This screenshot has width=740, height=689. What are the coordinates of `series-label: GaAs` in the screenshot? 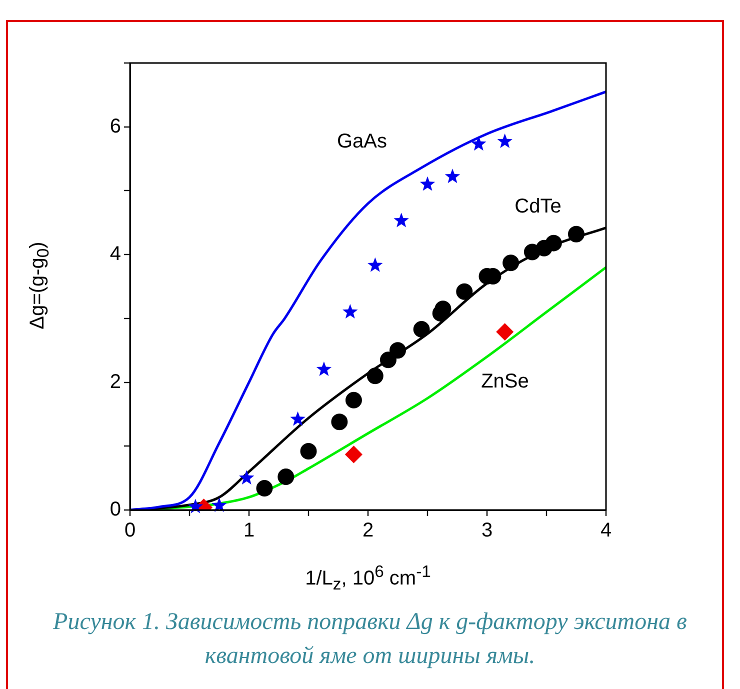 It's located at (362, 141).